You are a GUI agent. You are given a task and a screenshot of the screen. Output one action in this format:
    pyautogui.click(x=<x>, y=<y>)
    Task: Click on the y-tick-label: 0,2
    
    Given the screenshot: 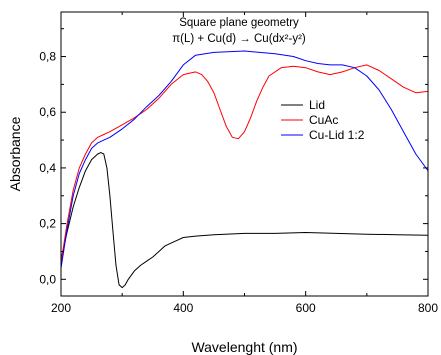 What is the action you would take?
    pyautogui.click(x=47, y=224)
    